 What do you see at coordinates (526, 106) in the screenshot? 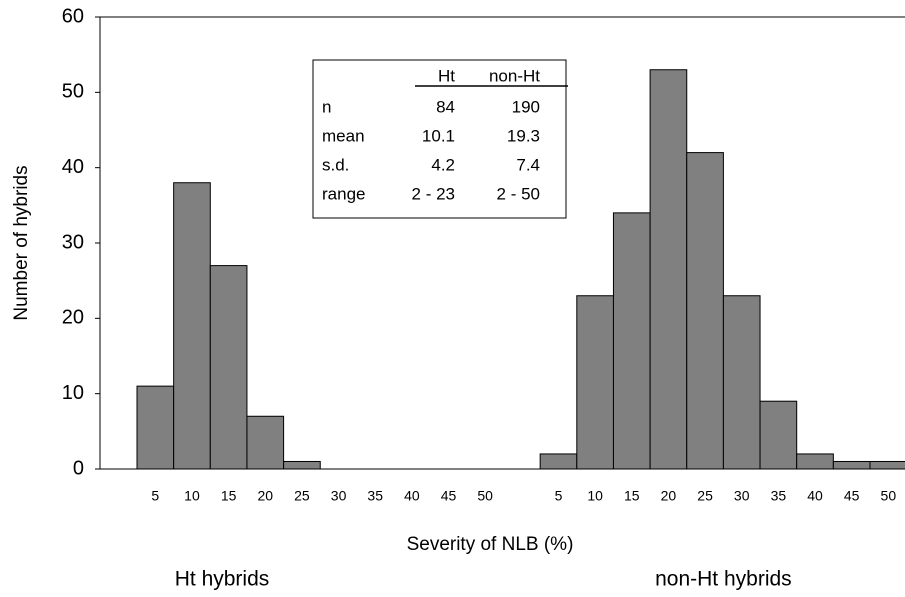
I see `table-cell: 190` at bounding box center [526, 106].